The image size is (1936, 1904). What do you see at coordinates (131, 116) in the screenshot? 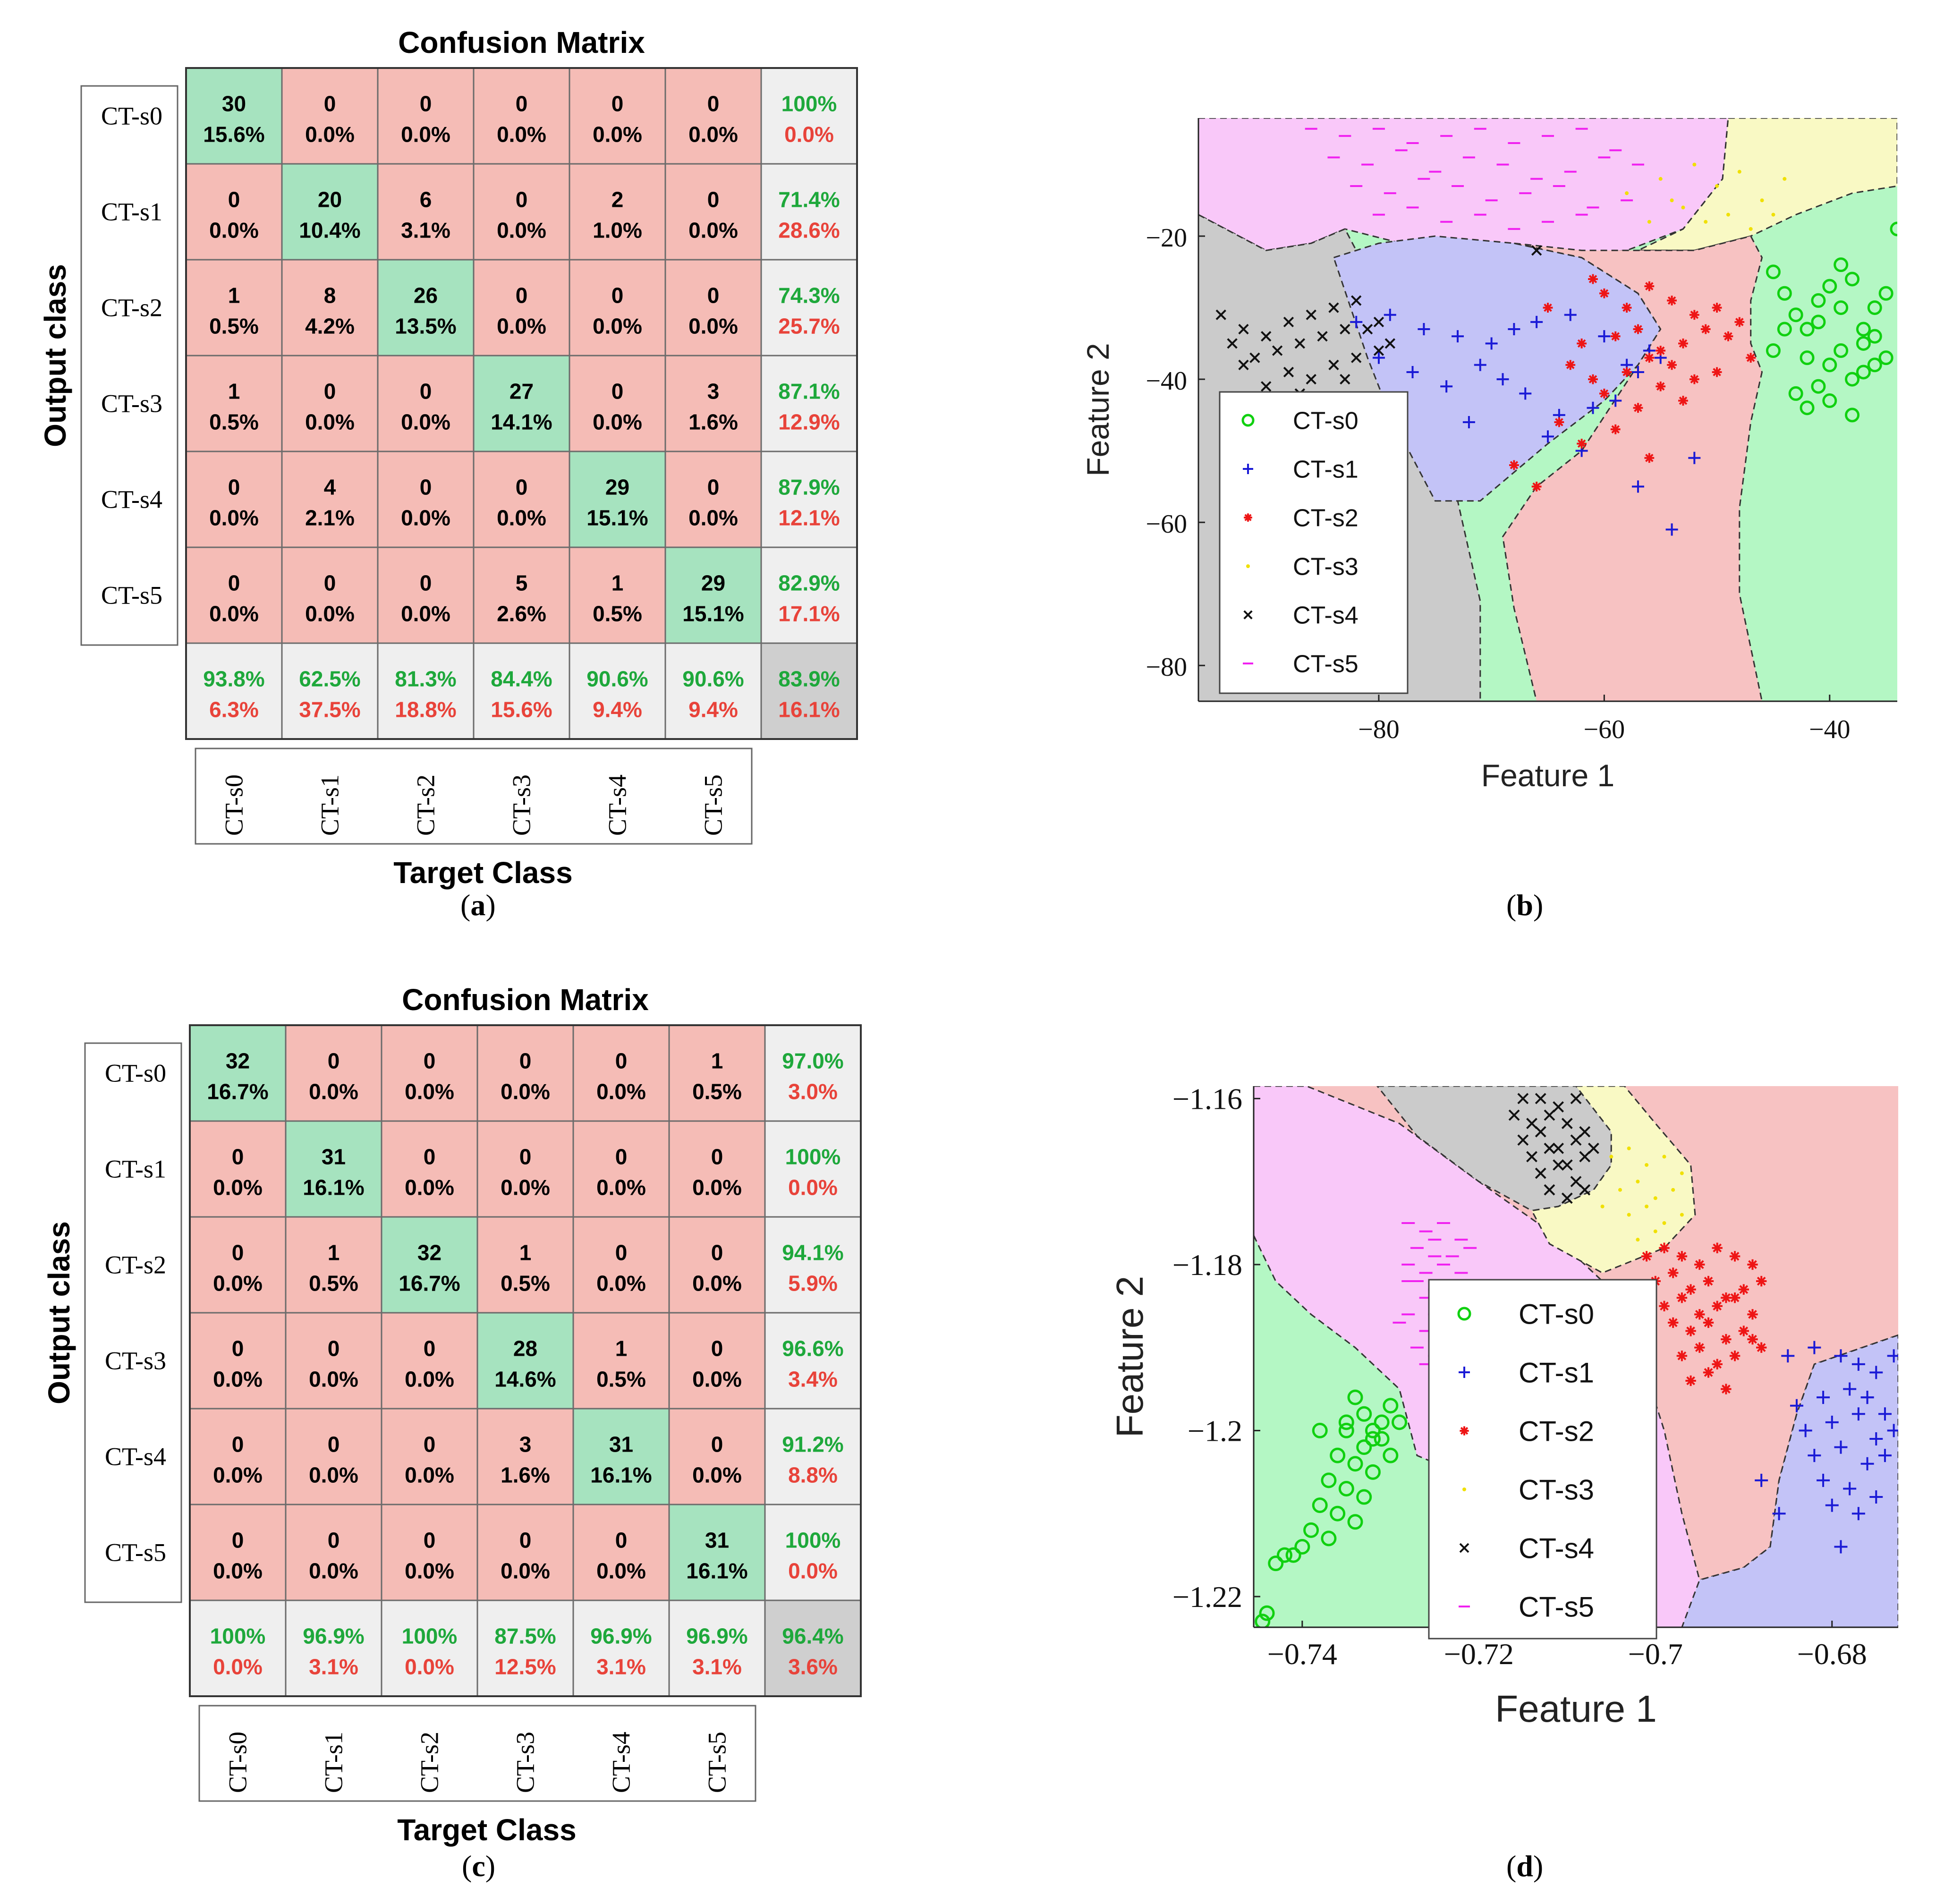
I see `row-class-label: CT-s0` at bounding box center [131, 116].